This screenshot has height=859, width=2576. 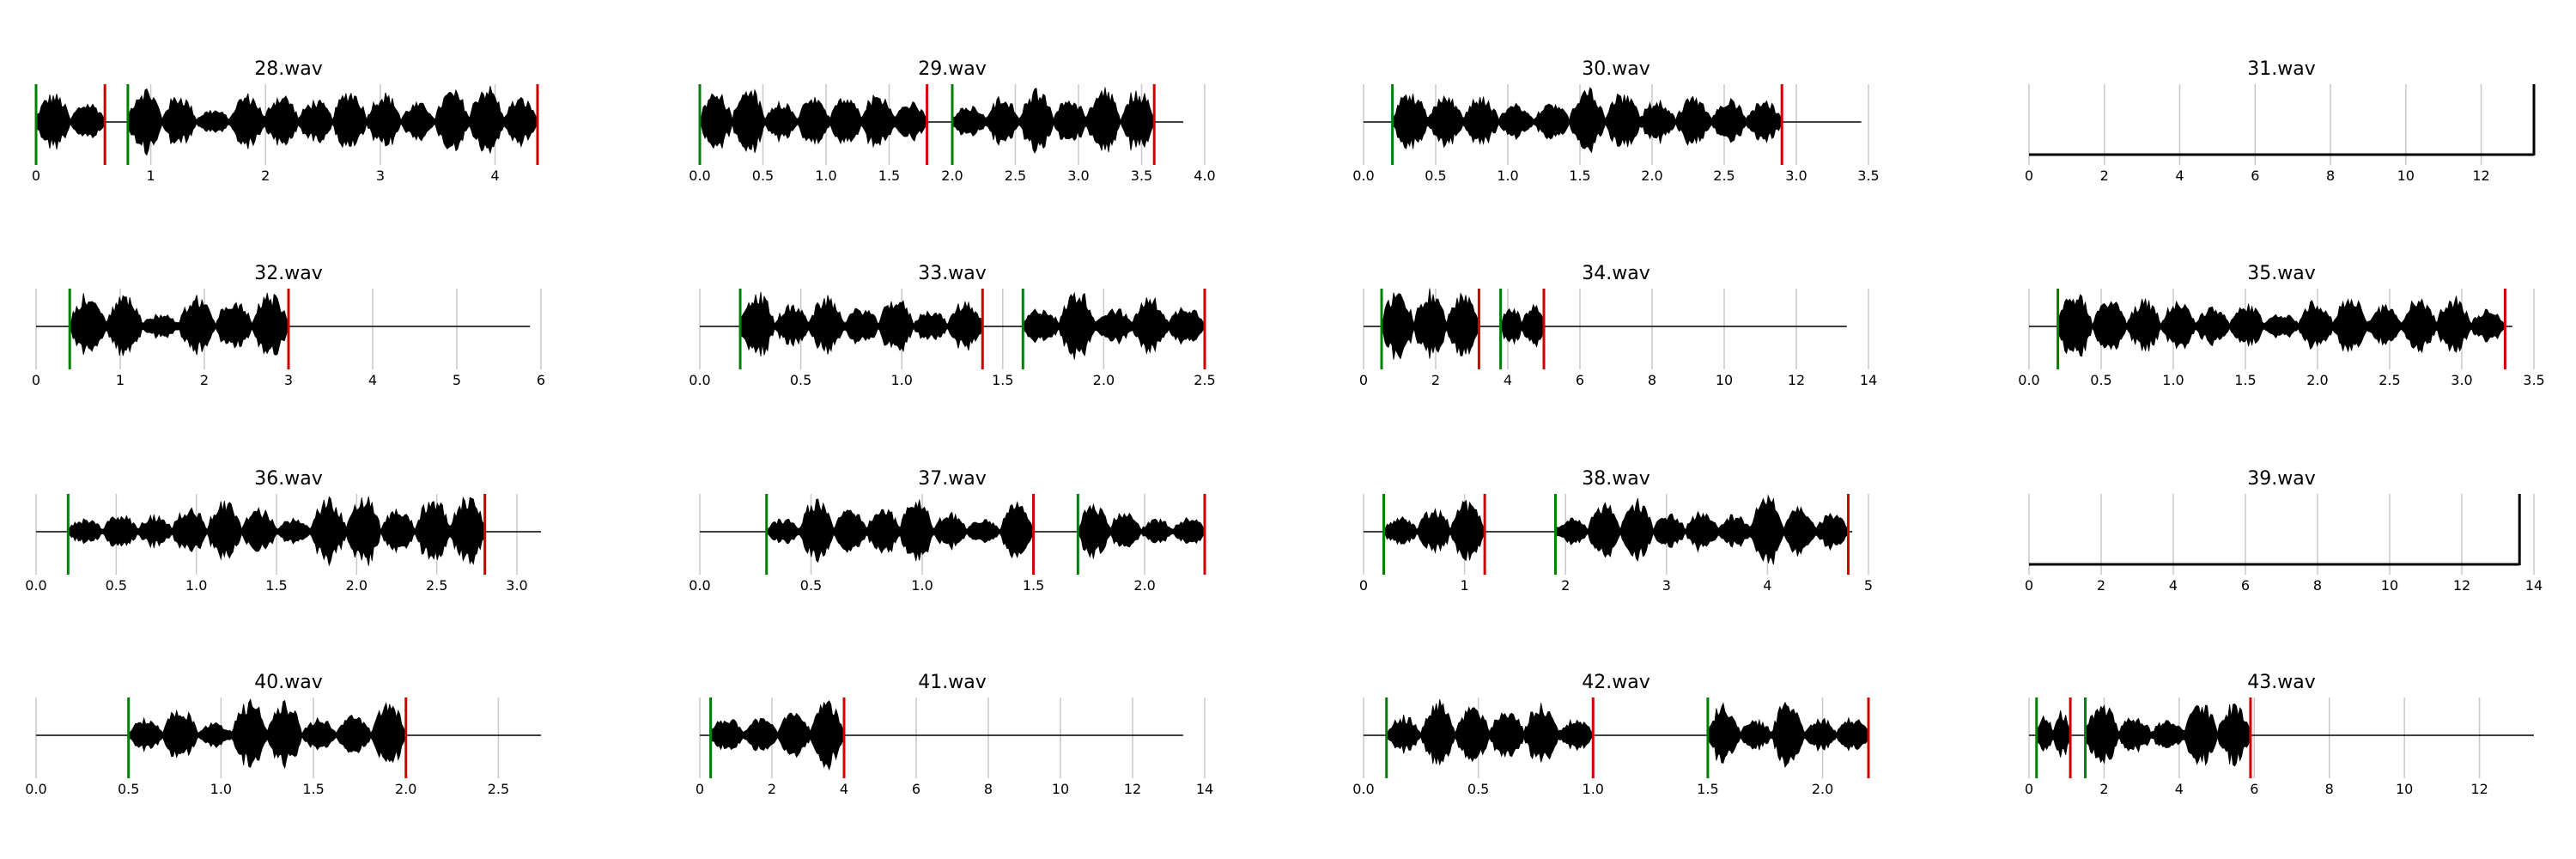 What do you see at coordinates (1868, 585) in the screenshot?
I see `x-tick-label: 5` at bounding box center [1868, 585].